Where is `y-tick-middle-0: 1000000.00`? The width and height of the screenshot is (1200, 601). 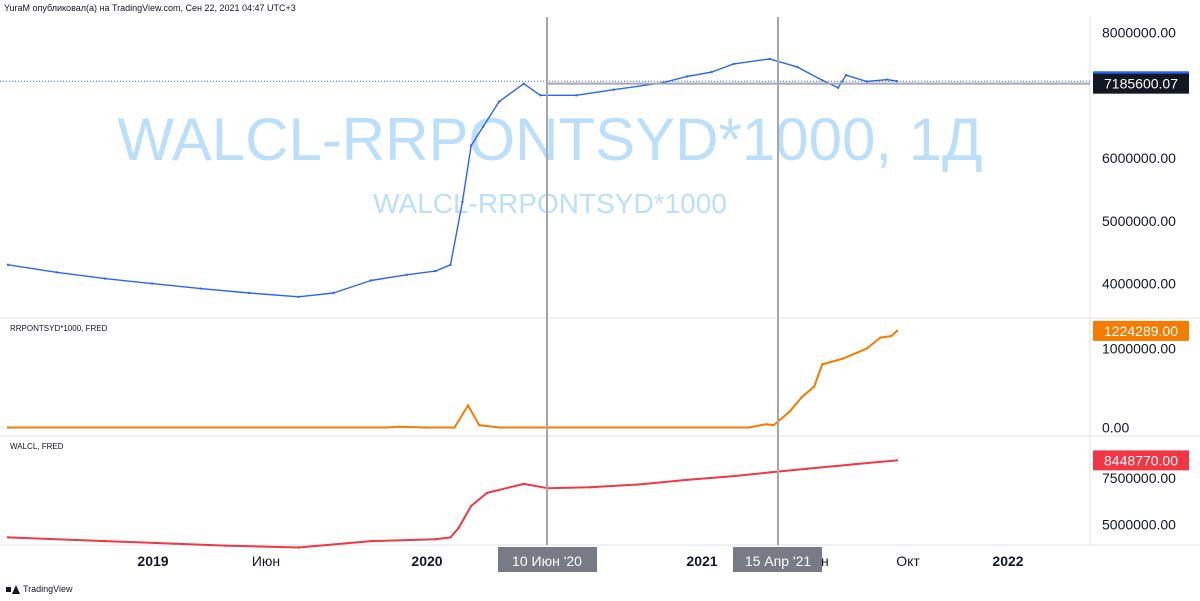 y-tick-middle-0: 1000000.00 is located at coordinates (1139, 349).